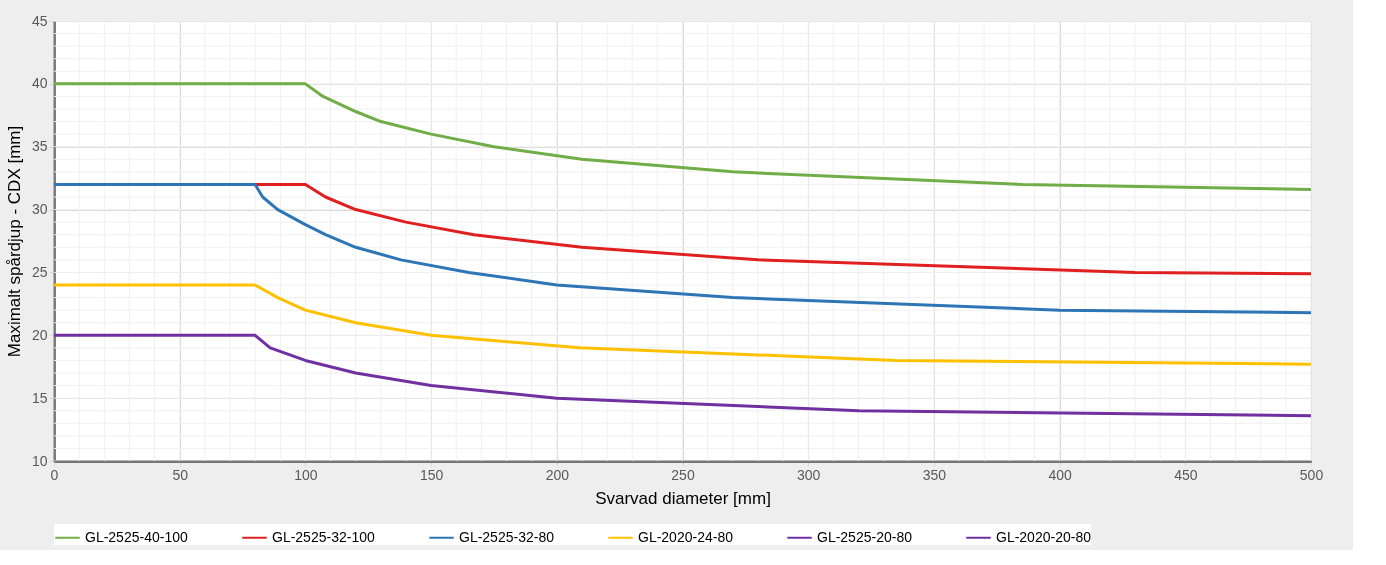  I want to click on x-tick-label: 500, so click(1311, 474).